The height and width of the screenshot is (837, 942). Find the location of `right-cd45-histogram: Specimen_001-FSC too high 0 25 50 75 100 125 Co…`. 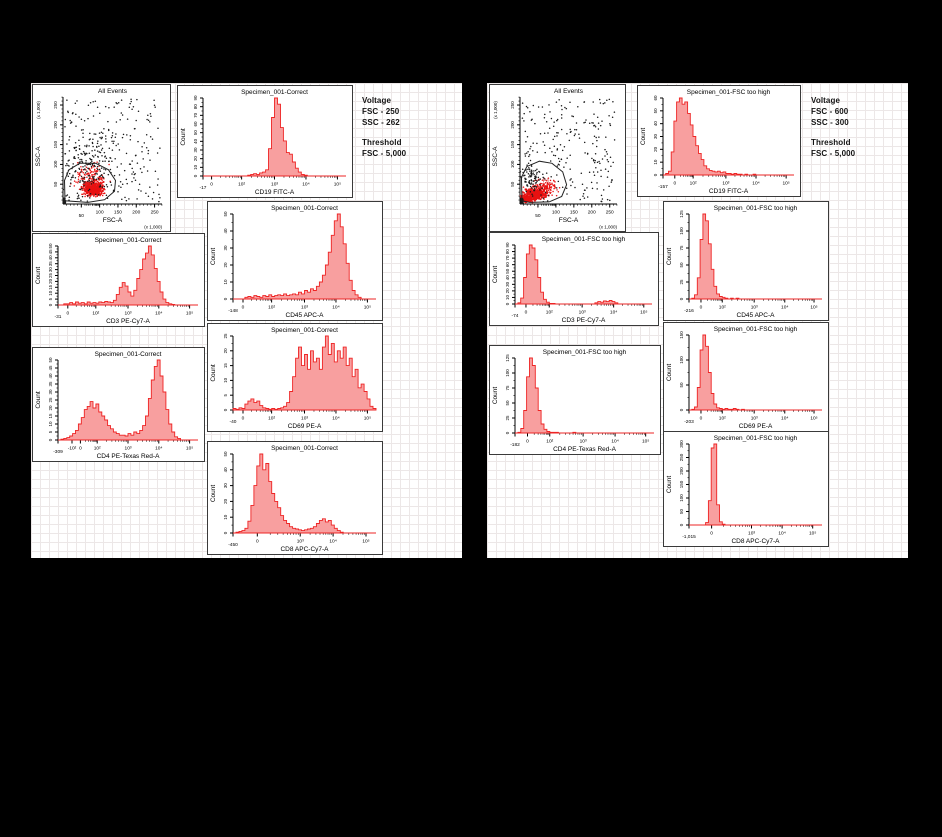

right-cd45-histogram: Specimen_001-FSC too high 0 25 50 75 100 125 Co… is located at coordinates (746, 261).